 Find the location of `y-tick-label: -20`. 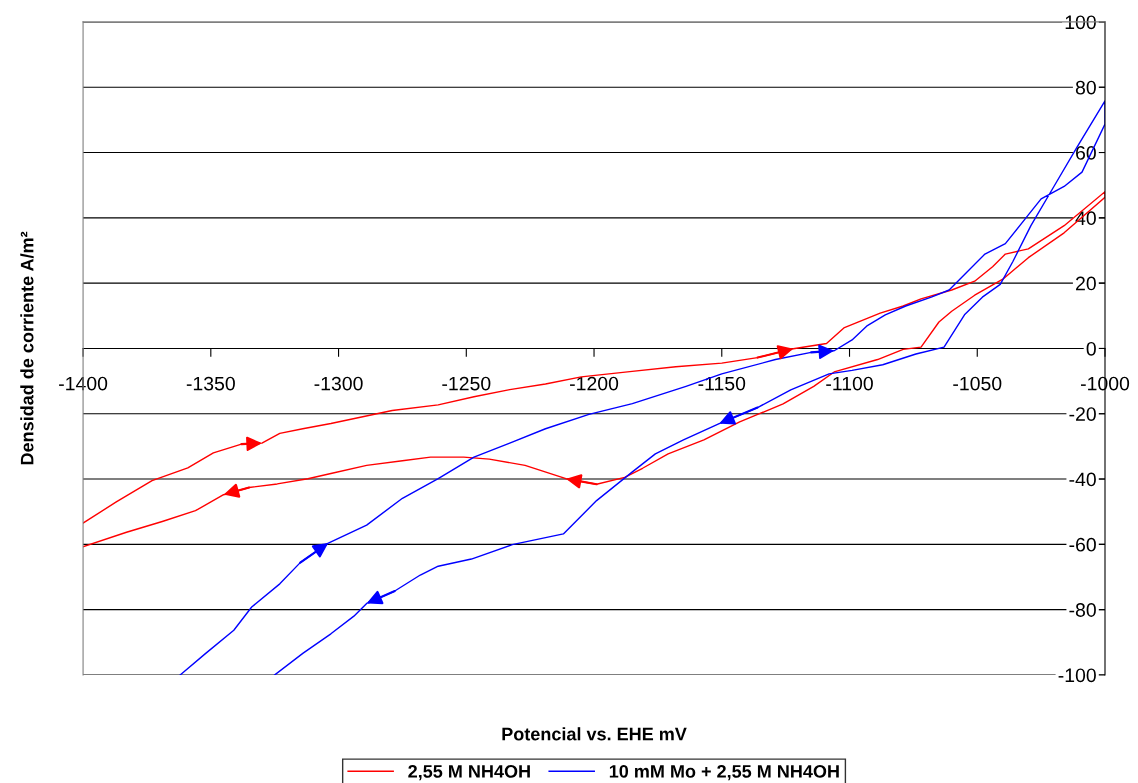

y-tick-label: -20 is located at coordinates (1082, 414).